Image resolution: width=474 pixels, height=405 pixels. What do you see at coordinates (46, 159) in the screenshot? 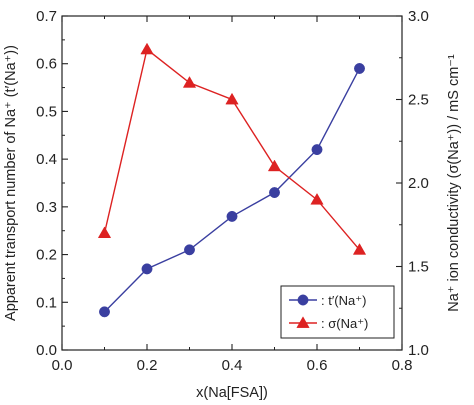
I see `left-y-tick-label: 0.4` at bounding box center [46, 159].